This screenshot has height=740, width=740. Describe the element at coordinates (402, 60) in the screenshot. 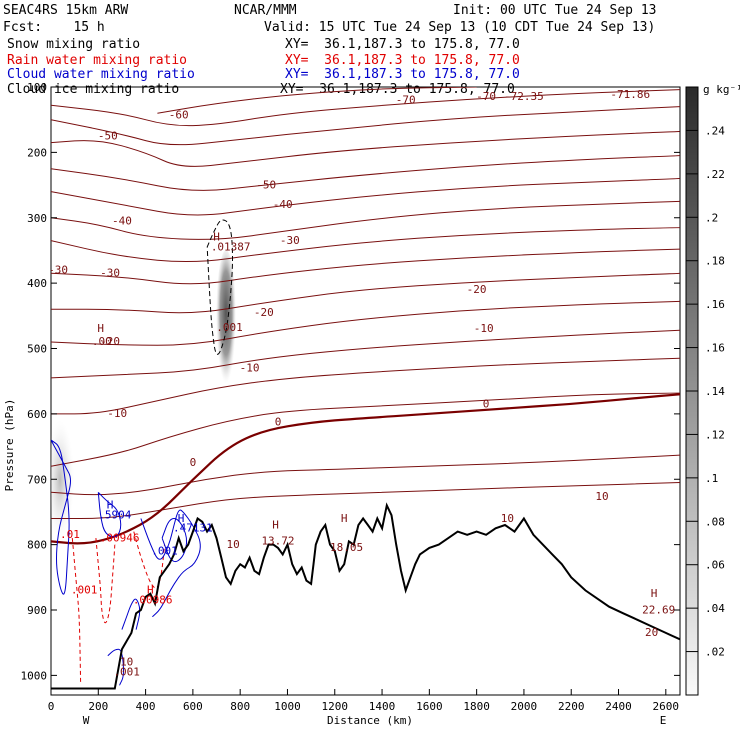

I see `field-rain-xy: XY= 36.1,187.3 to 175.8, 77.0` at that location.